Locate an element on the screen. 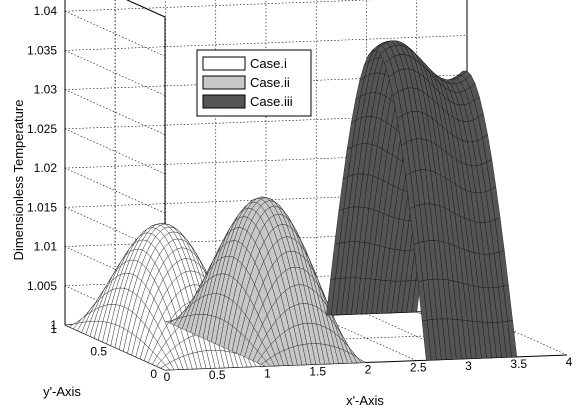  x-axis-label: x'-Axis is located at coordinates (365, 400).